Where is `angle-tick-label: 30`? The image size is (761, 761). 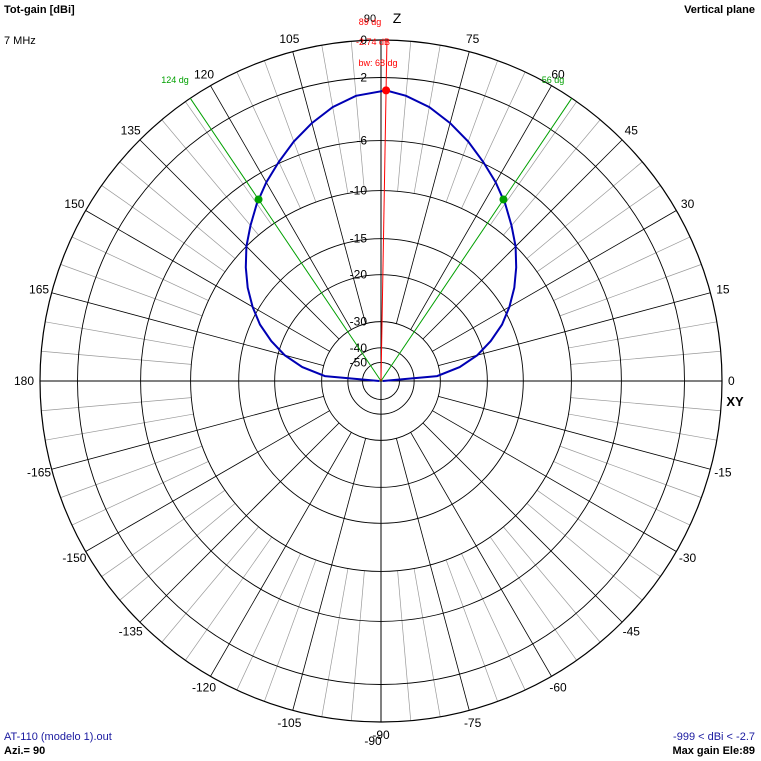 angle-tick-label: 30 is located at coordinates (688, 204).